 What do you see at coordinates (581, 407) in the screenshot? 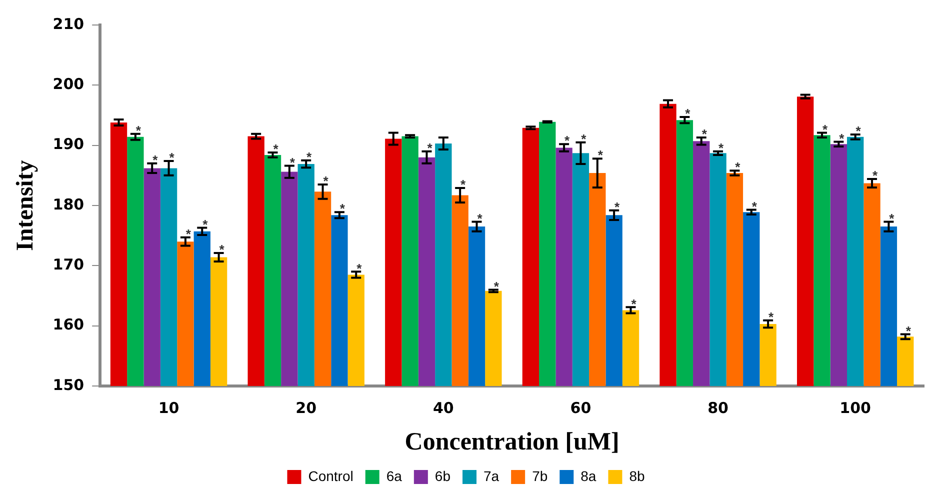
I see `x-tick-label: 60` at bounding box center [581, 407].